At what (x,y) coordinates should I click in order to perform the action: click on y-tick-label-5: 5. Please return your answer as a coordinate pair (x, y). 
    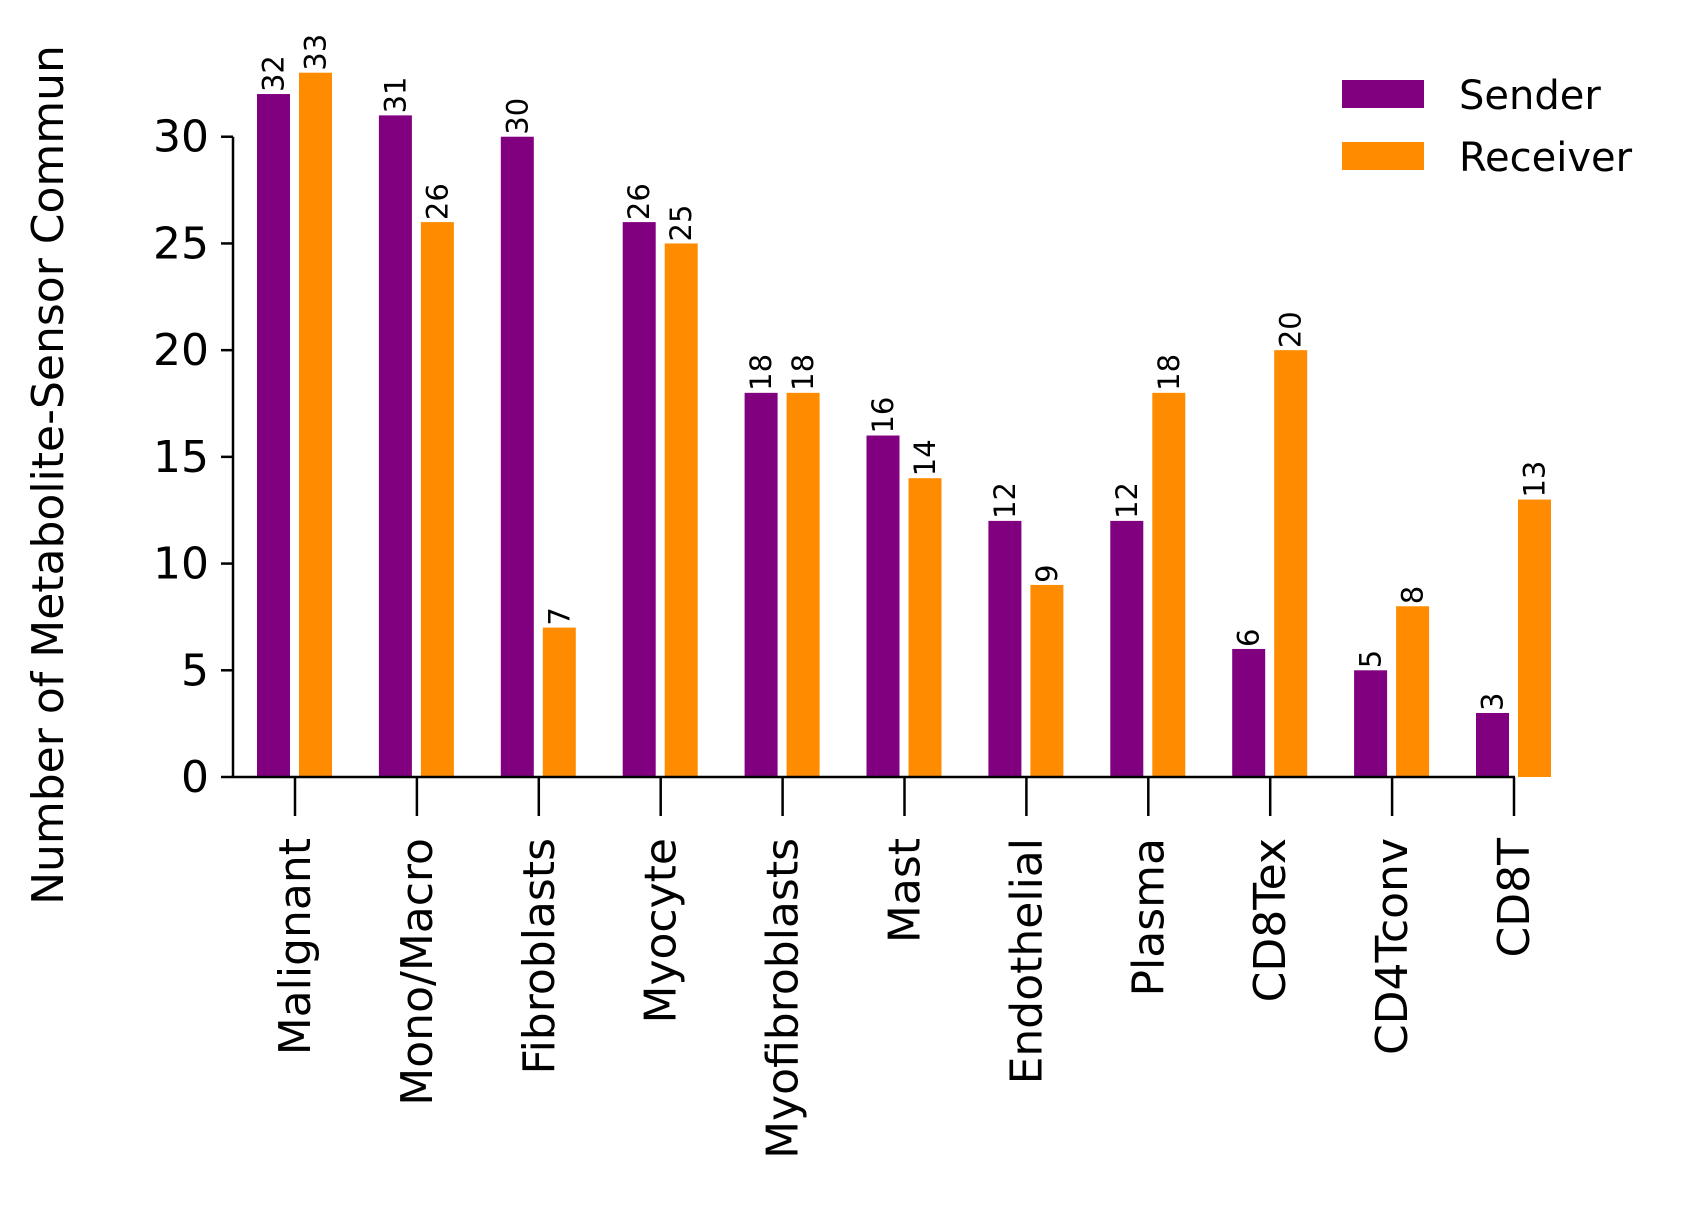
    Looking at the image, I should click on (195, 670).